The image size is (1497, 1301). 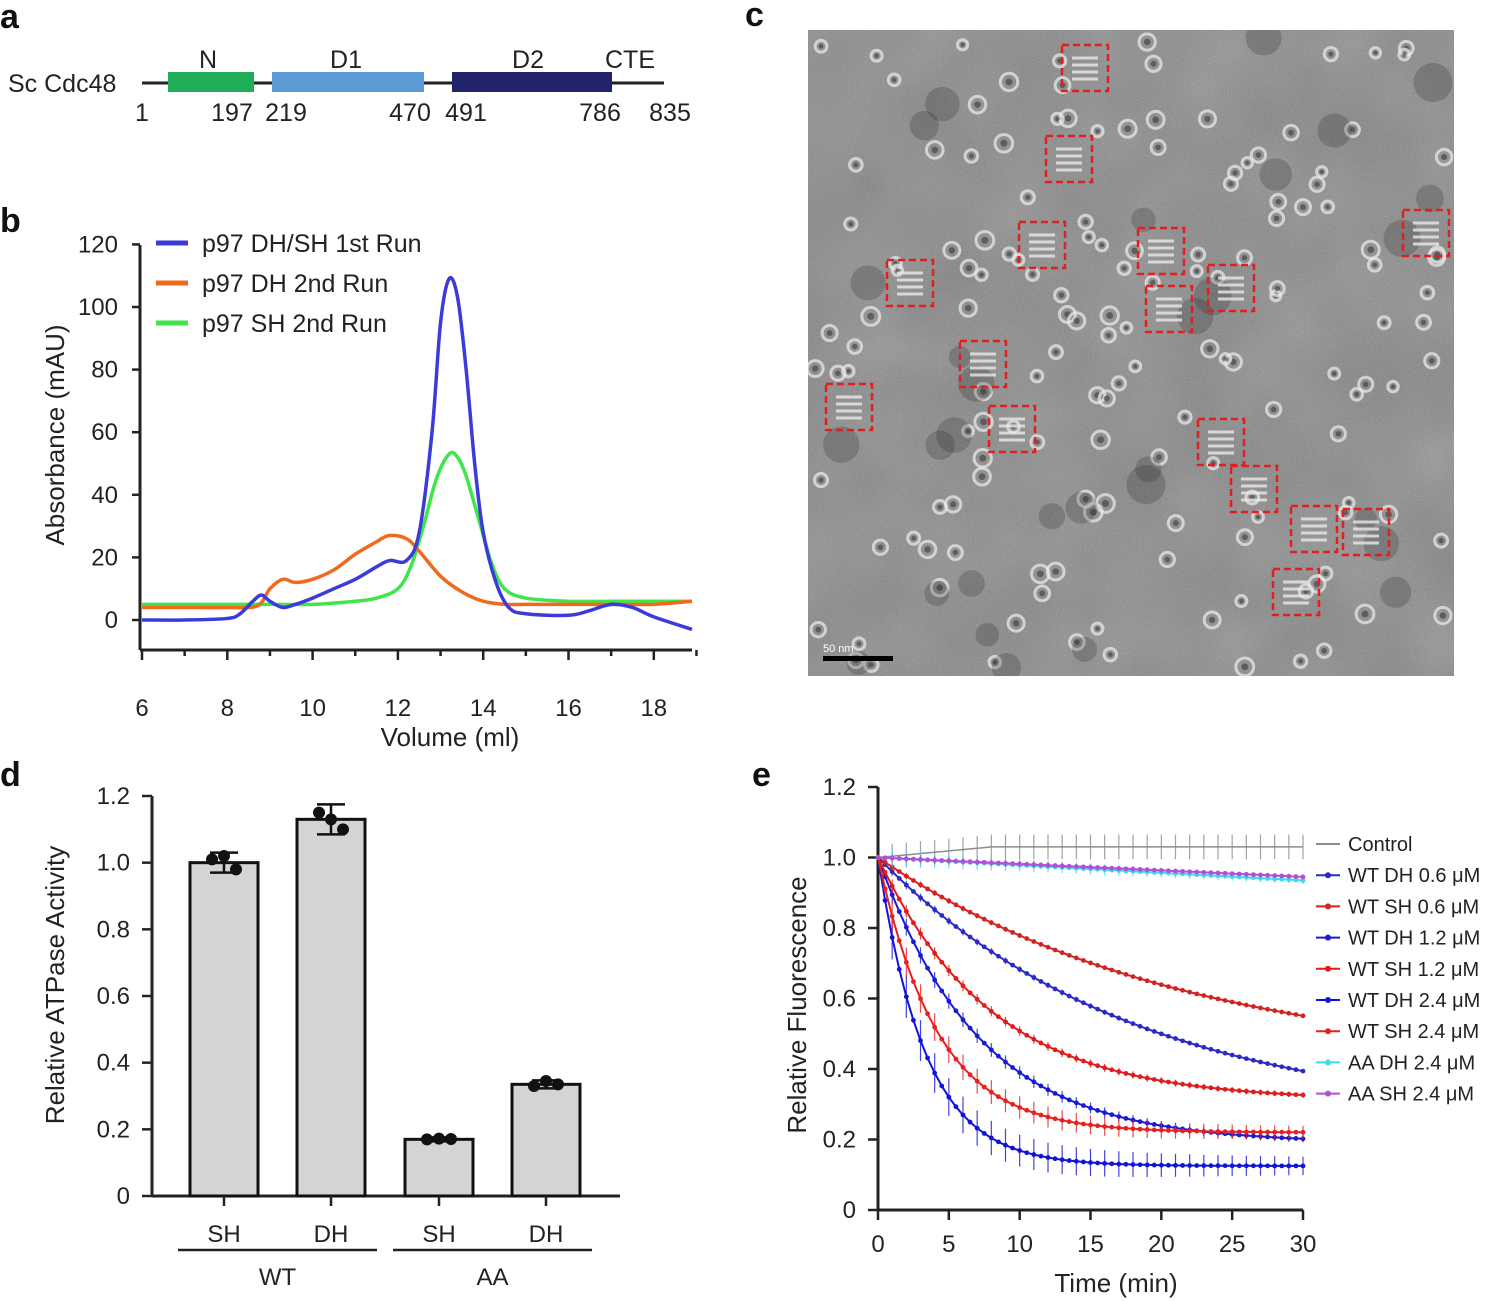 I want to click on group-label: AA, so click(x=492, y=1277).